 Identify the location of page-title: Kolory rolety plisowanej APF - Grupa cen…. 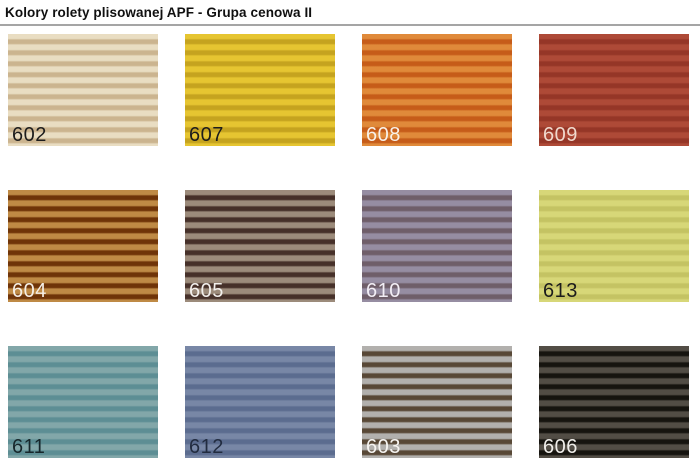
(159, 12).